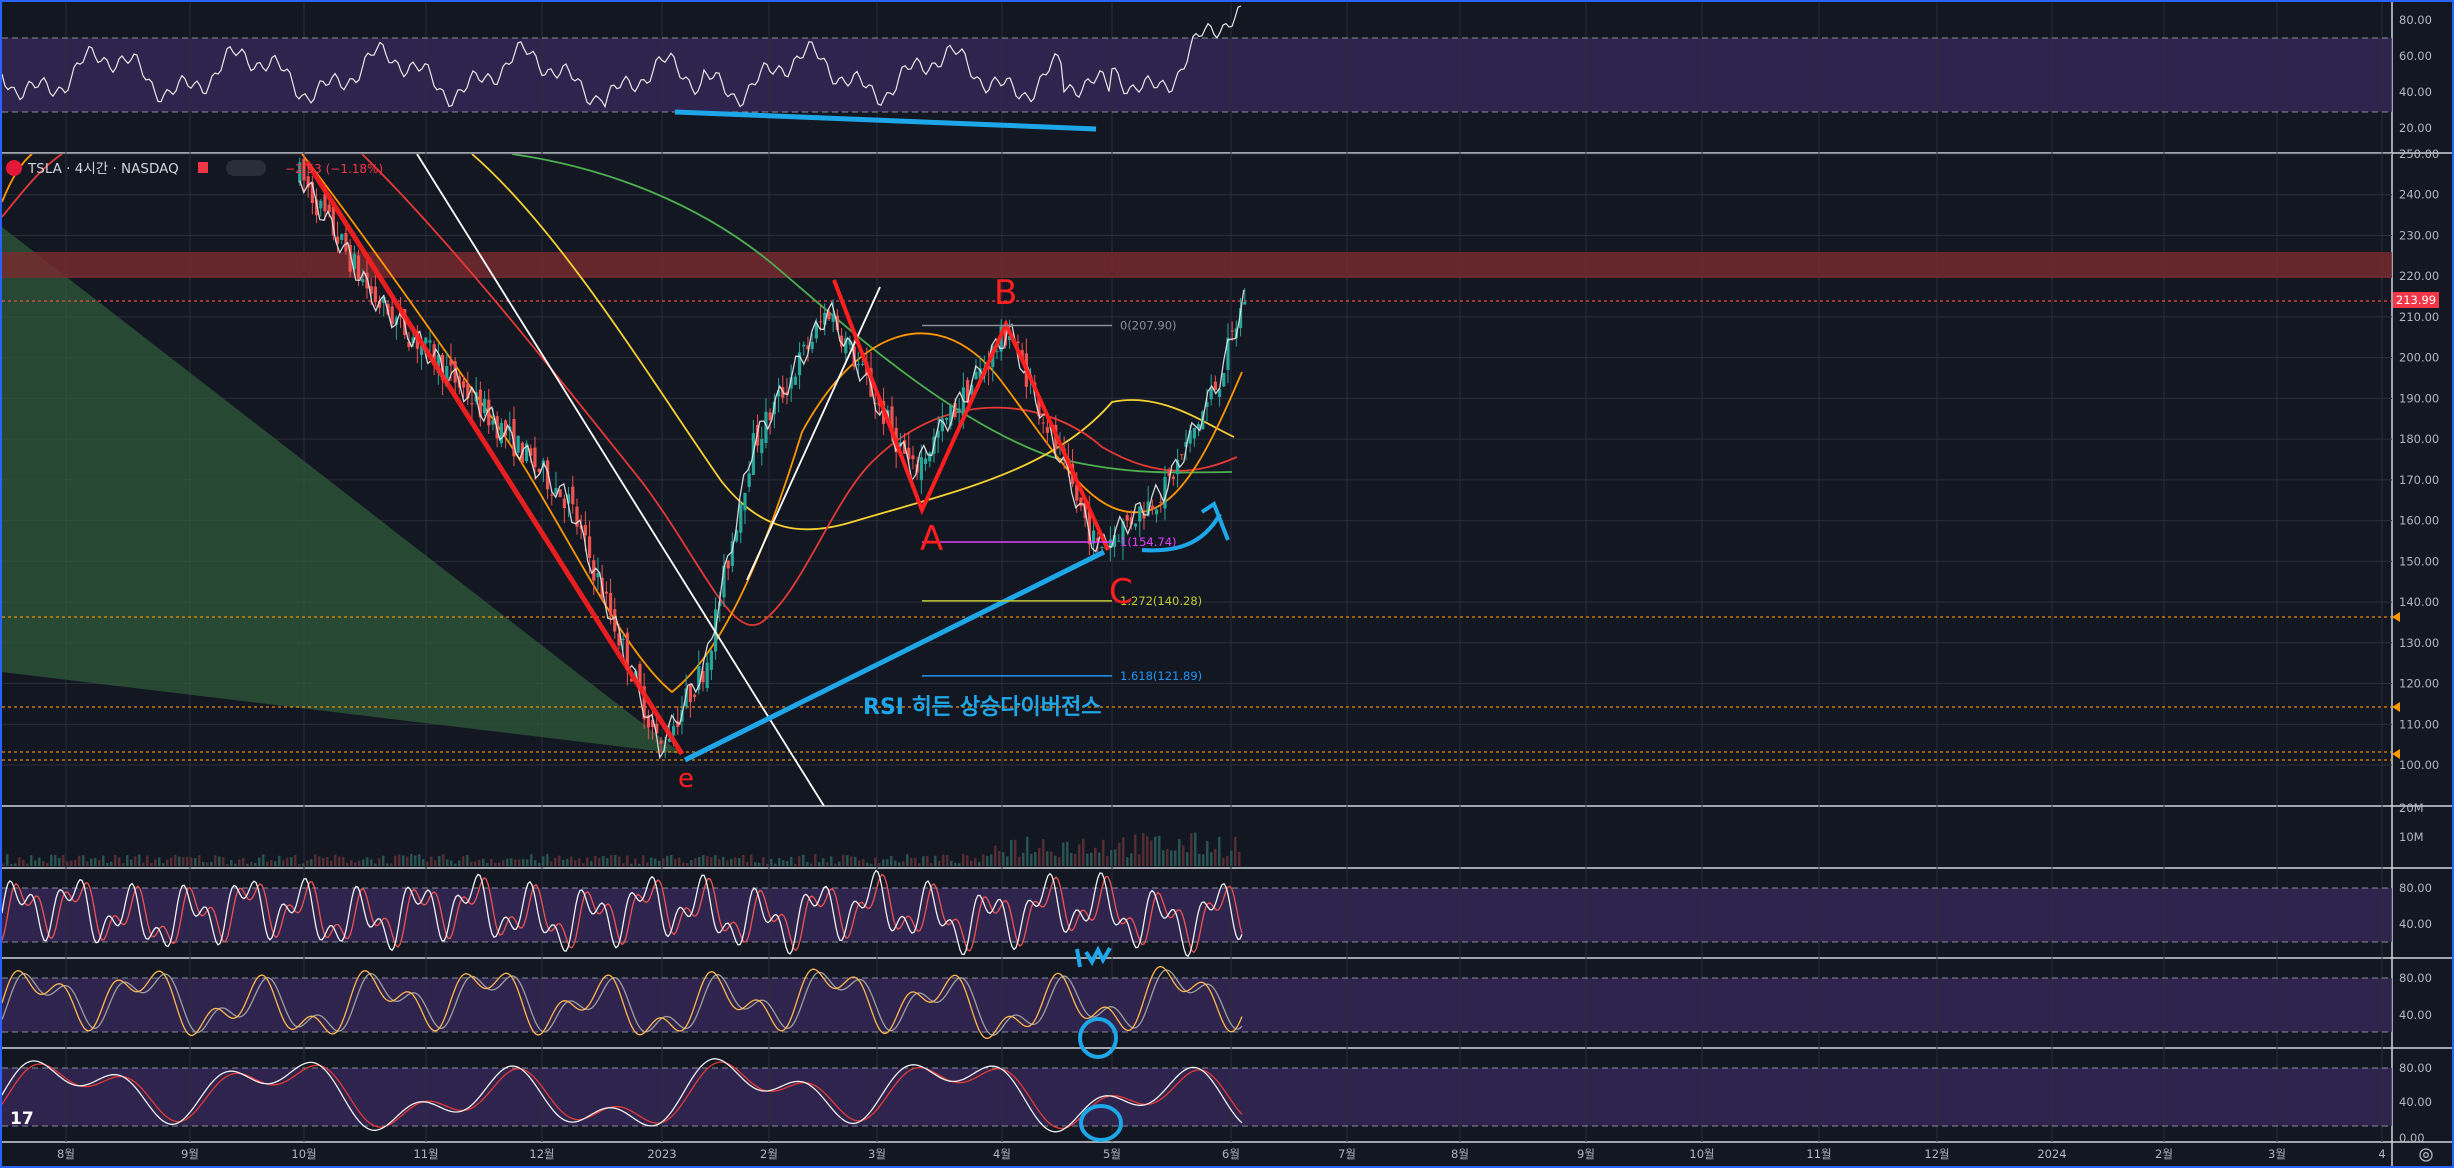  I want to click on w-scribble, so click(1093, 956).